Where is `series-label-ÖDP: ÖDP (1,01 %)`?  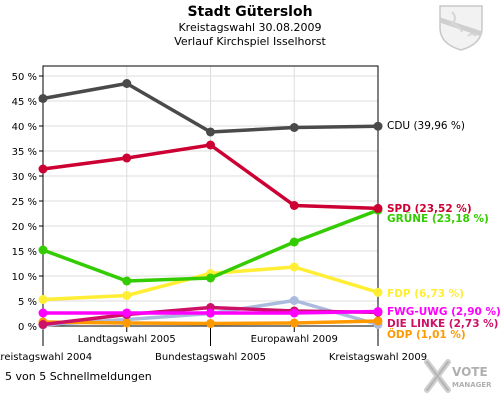 series-label-ÖDP: ÖDP (1,01 %) is located at coordinates (426, 334).